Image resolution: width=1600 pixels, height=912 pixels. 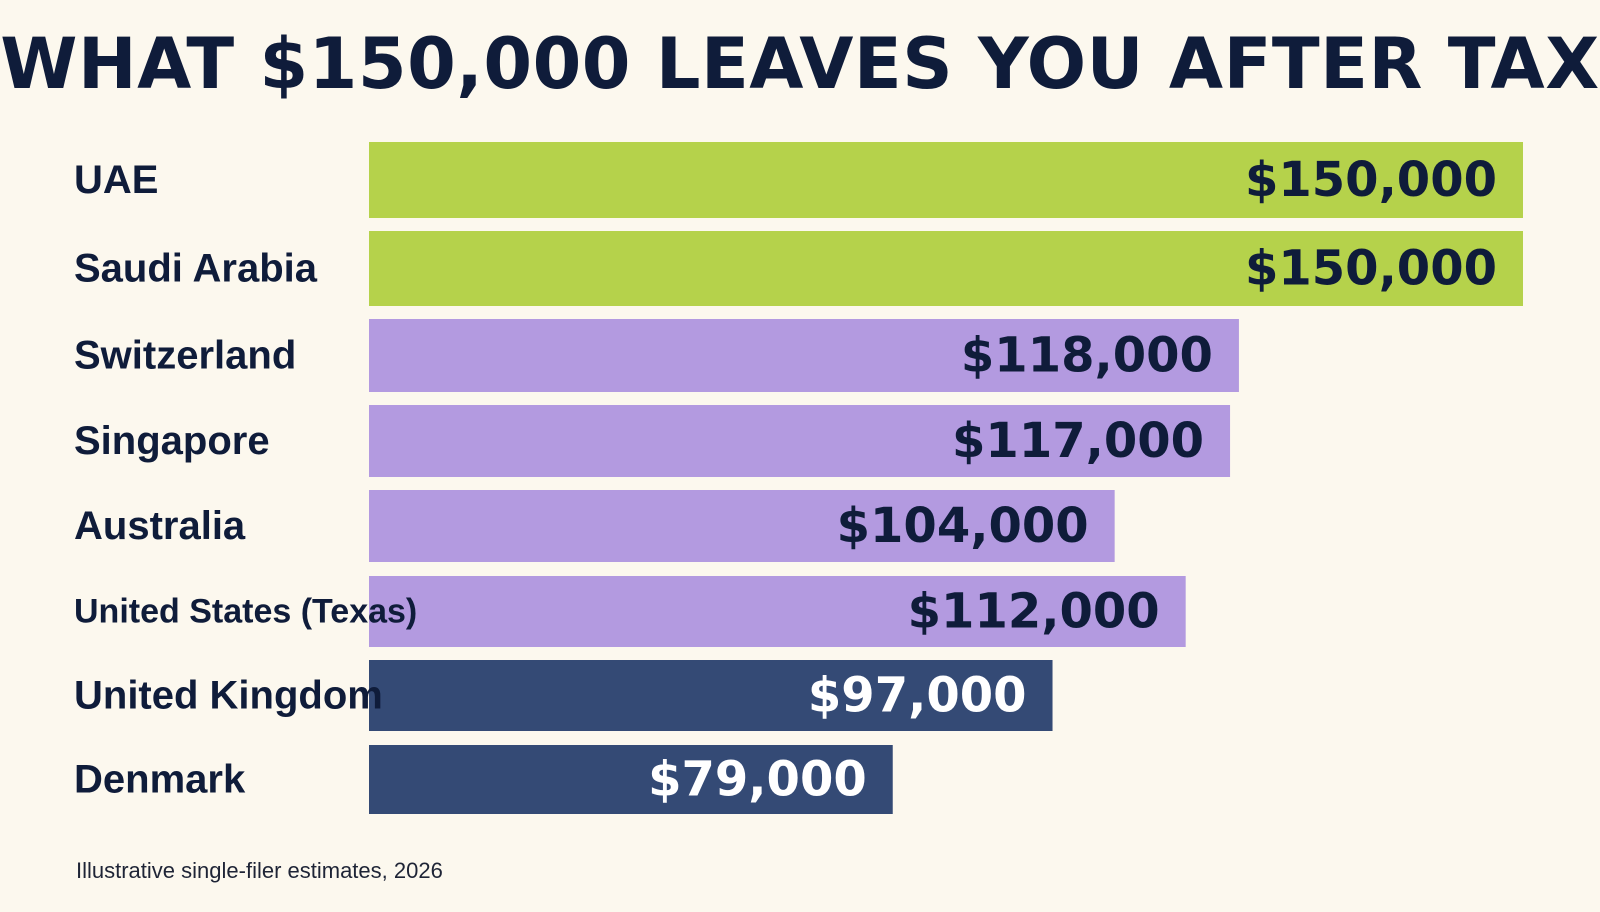 What do you see at coordinates (172, 441) in the screenshot?
I see `category-label: Singapore` at bounding box center [172, 441].